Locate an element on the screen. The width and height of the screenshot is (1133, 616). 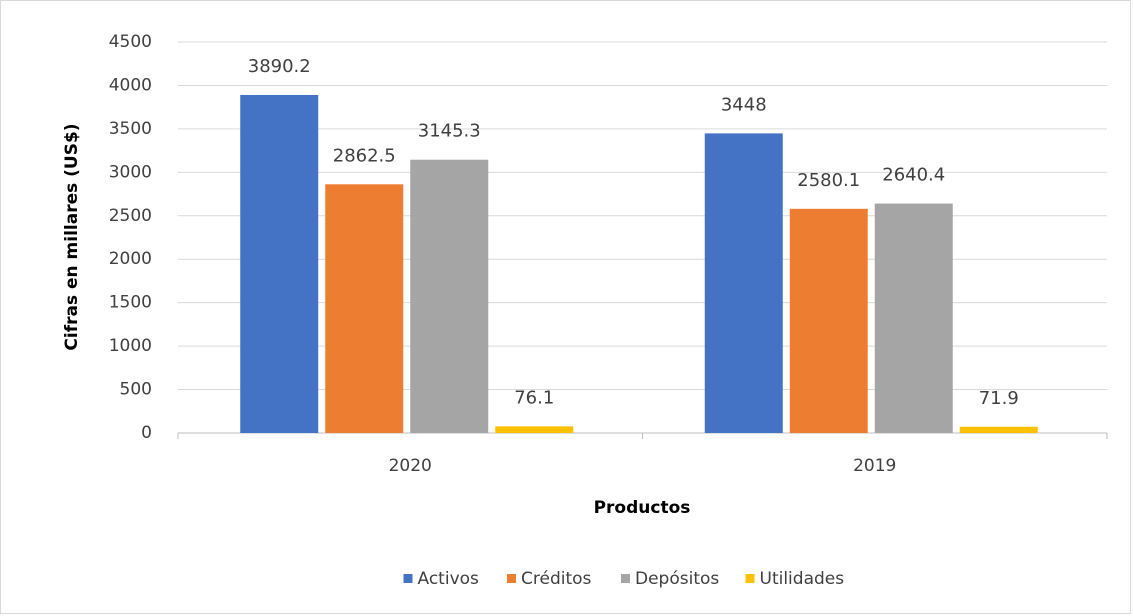
y-tick-label: 4500 is located at coordinates (130, 42).